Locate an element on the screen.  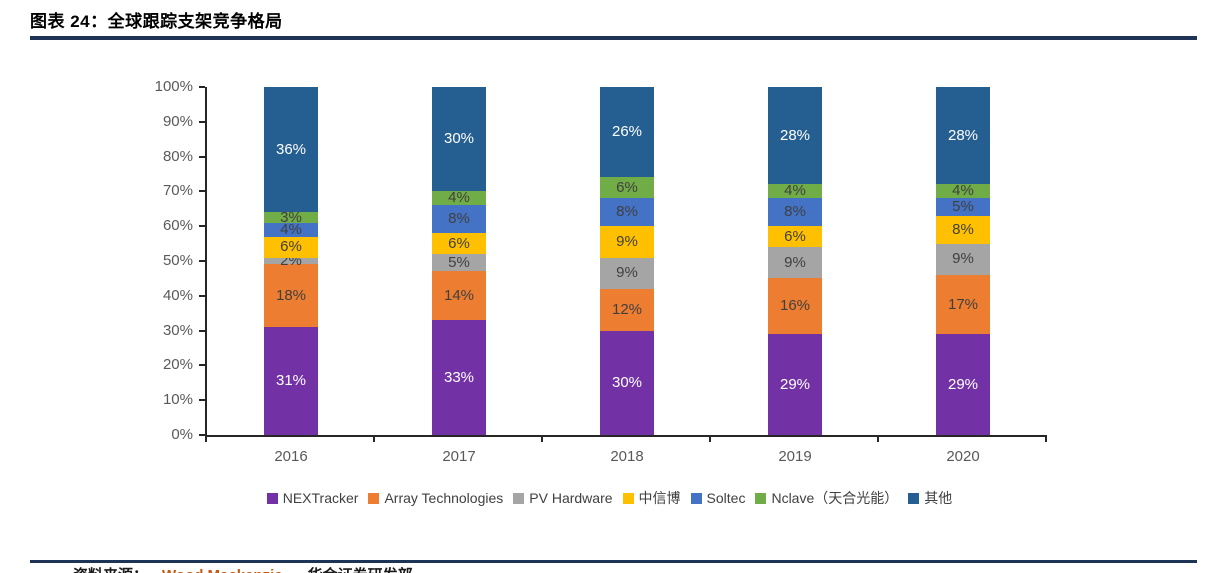
source-line: 资料来源： Wood Mackenzie ，华金证券研发部 is located at coordinates (243, 568).